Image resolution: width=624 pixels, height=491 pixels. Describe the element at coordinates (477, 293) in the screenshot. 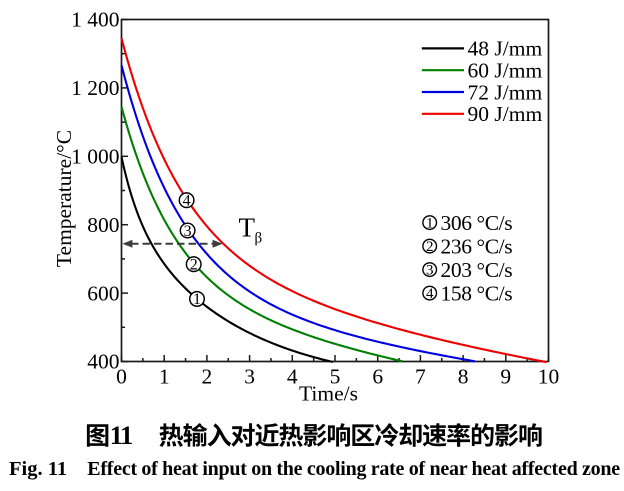

I see `svg-text: 158 °C/s` at that location.